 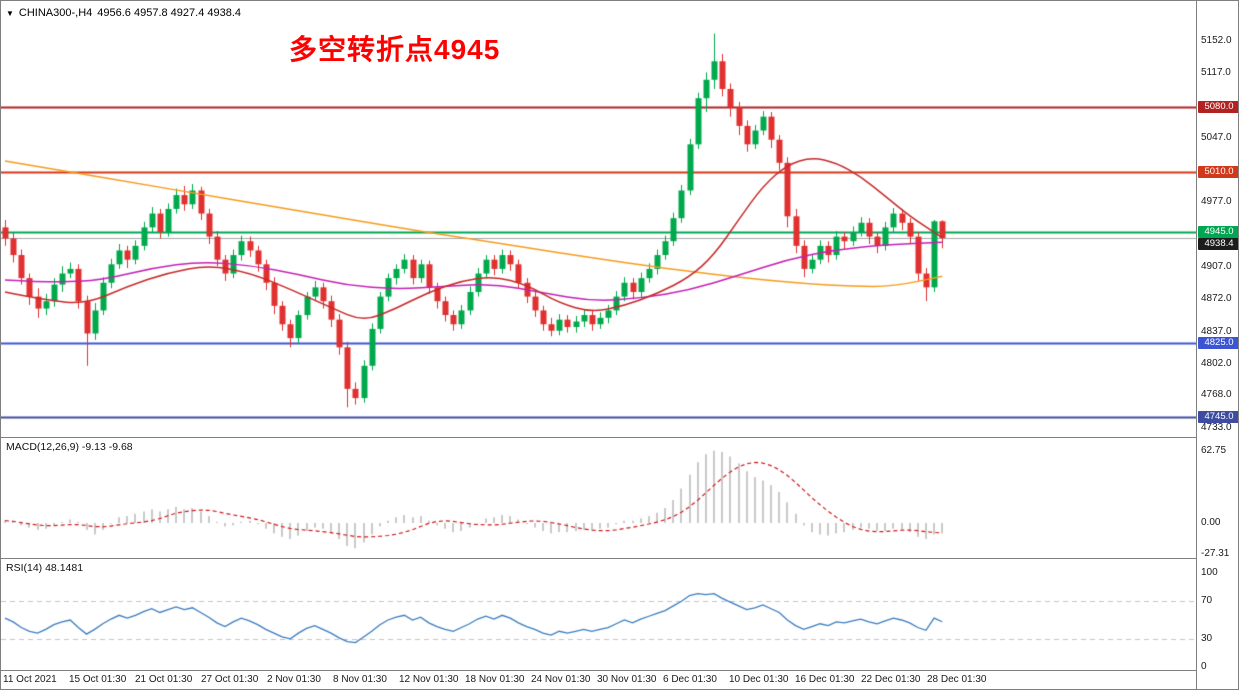 What do you see at coordinates (1218, 342) in the screenshot?
I see `price-line-badge: 4825.0` at bounding box center [1218, 342].